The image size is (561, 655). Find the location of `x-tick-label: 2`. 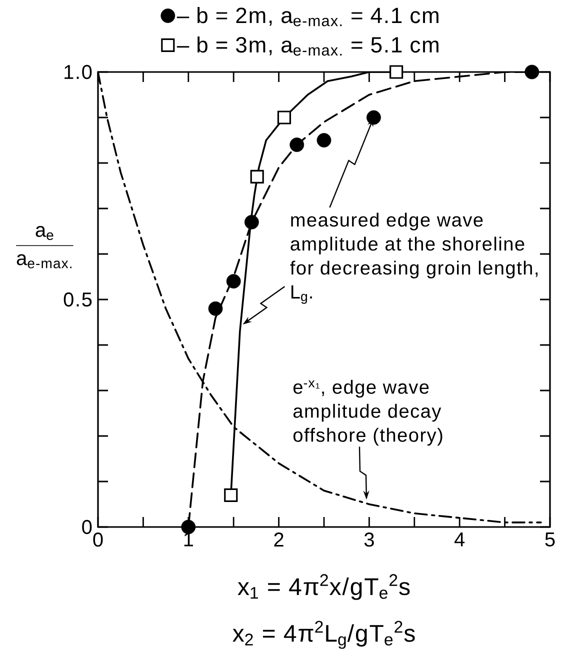

x-tick-label: 2 is located at coordinates (279, 539).